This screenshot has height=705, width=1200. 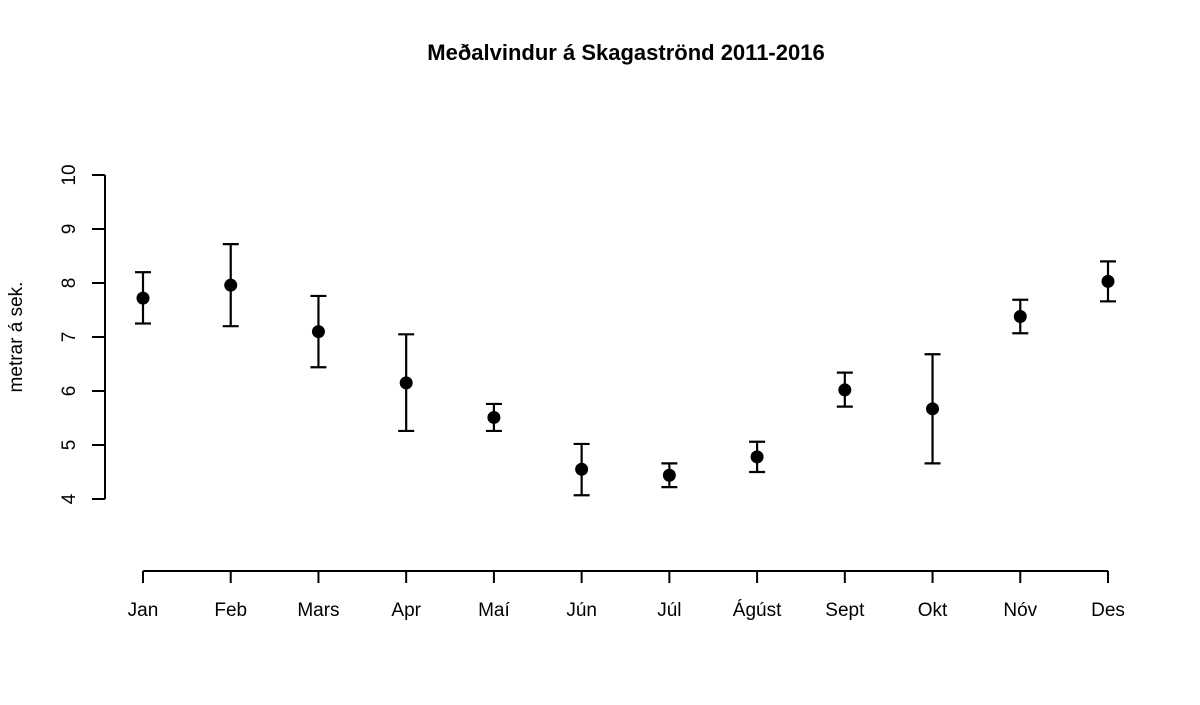 I want to click on x-axis: Jan Feb Mars Apr Maí Jún Júl Ágúst Sept Okt Nóv Des, so click(x=626, y=595).